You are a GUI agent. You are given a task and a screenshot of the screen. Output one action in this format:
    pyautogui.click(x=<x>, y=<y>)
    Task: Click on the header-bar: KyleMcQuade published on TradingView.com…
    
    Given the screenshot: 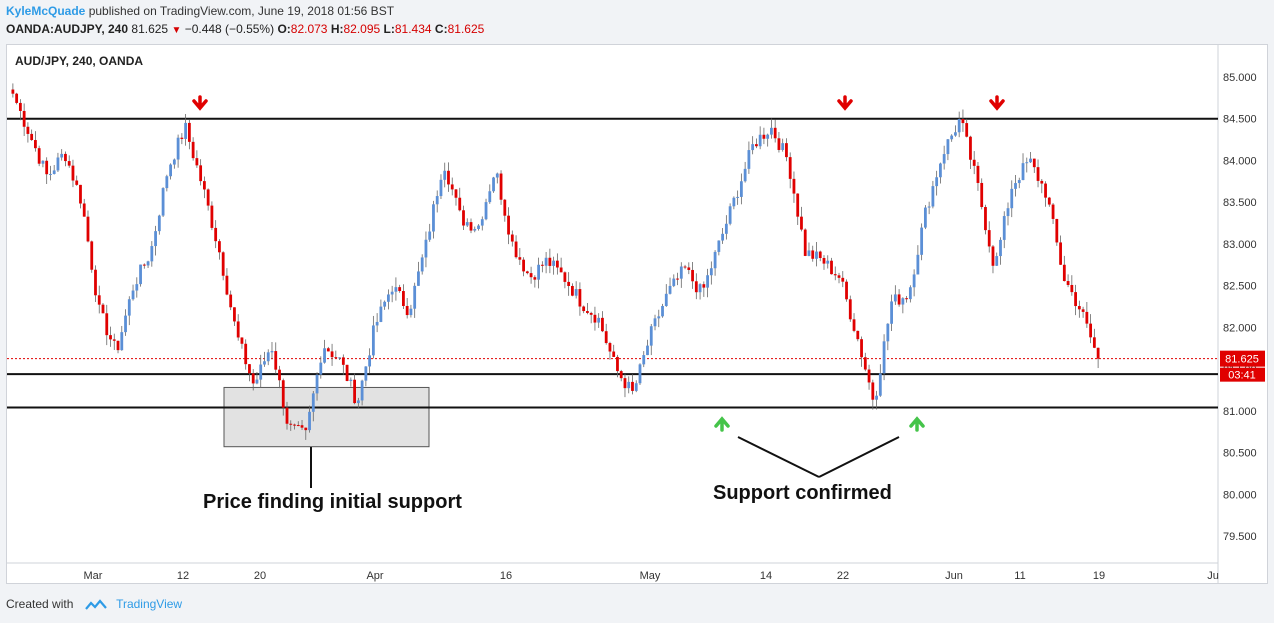 What is the action you would take?
    pyautogui.click(x=637, y=21)
    